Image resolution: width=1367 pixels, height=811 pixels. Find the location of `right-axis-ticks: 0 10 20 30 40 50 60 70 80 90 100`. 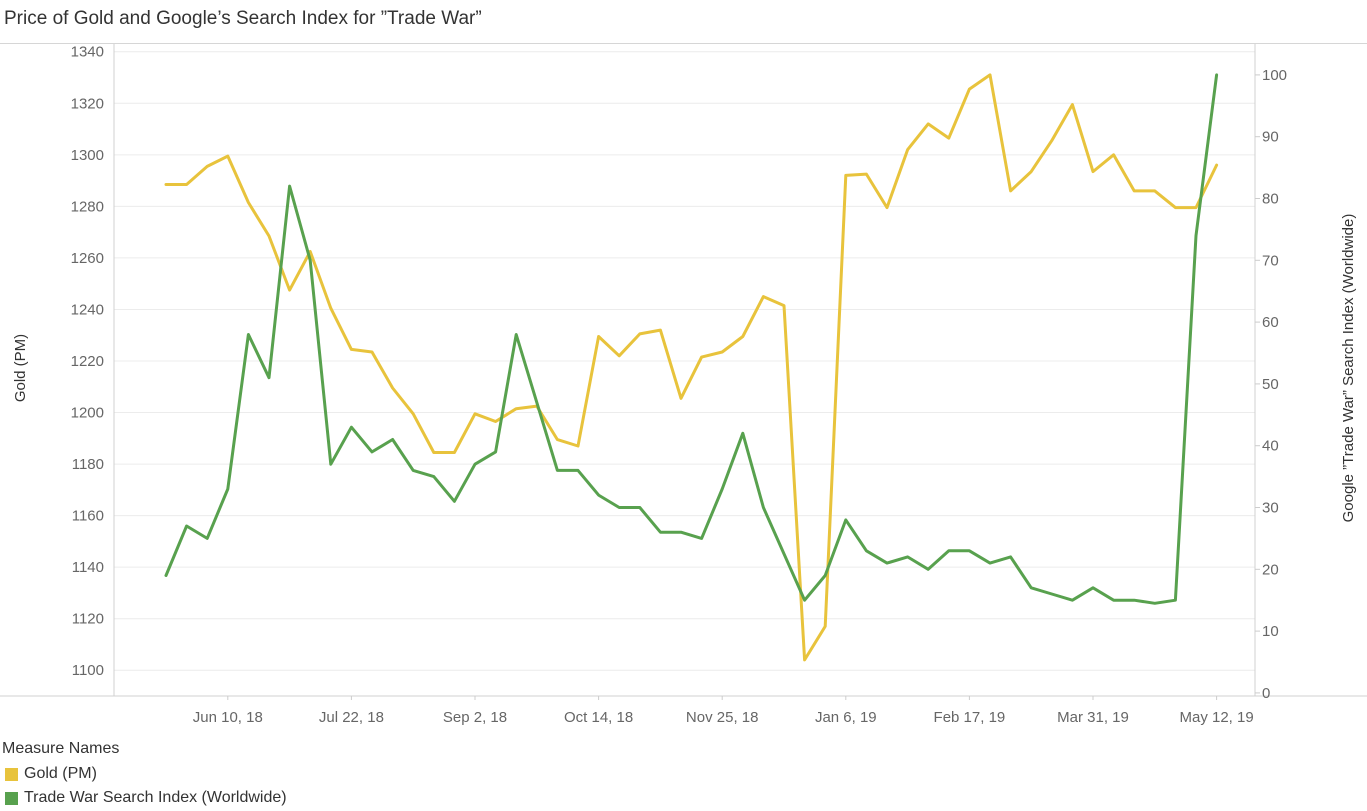

right-axis-ticks: 0 10 20 30 40 50 60 70 80 90 100 is located at coordinates (1271, 384).